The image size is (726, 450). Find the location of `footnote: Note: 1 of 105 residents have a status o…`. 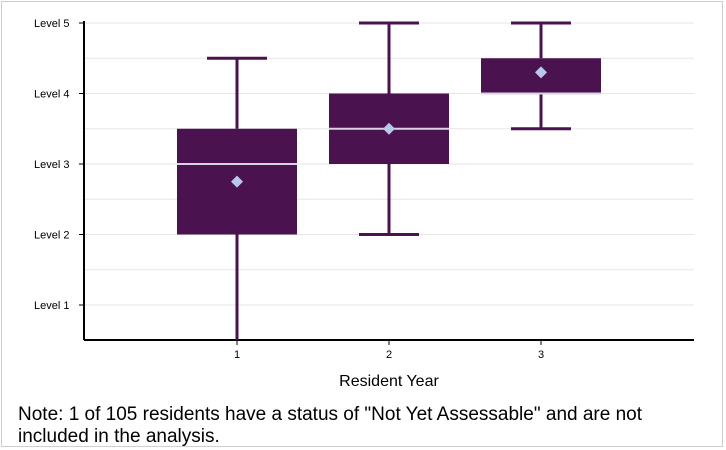

footnote: Note: 1 of 105 residents have a status o… is located at coordinates (330, 425).